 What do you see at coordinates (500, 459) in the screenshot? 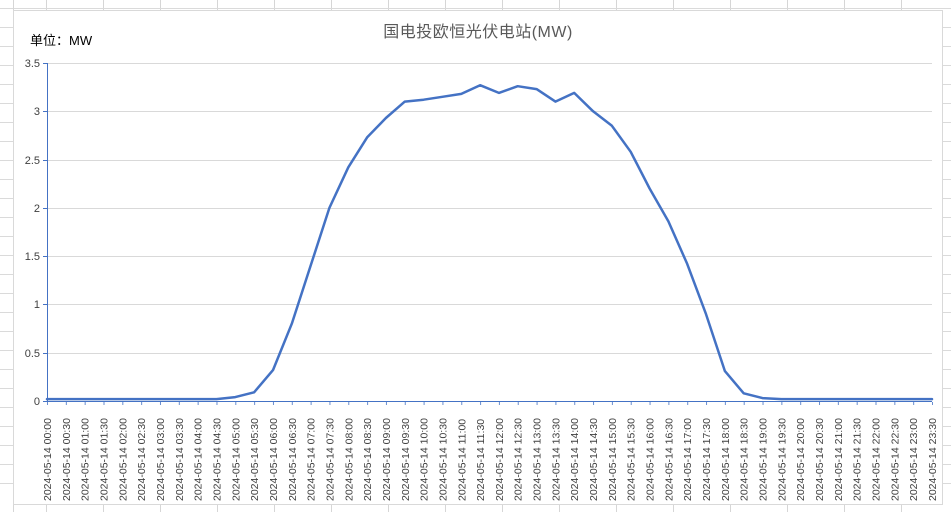
I see `x-tick-label: 2024-05-14 12:00` at bounding box center [500, 459].